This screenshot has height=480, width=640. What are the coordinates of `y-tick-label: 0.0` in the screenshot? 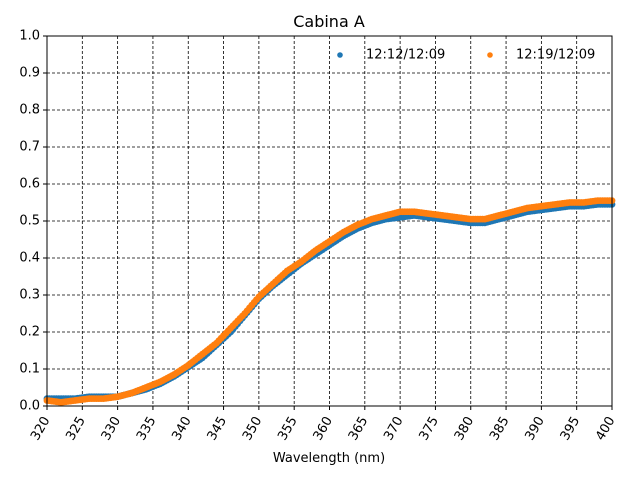 It's located at (29, 406).